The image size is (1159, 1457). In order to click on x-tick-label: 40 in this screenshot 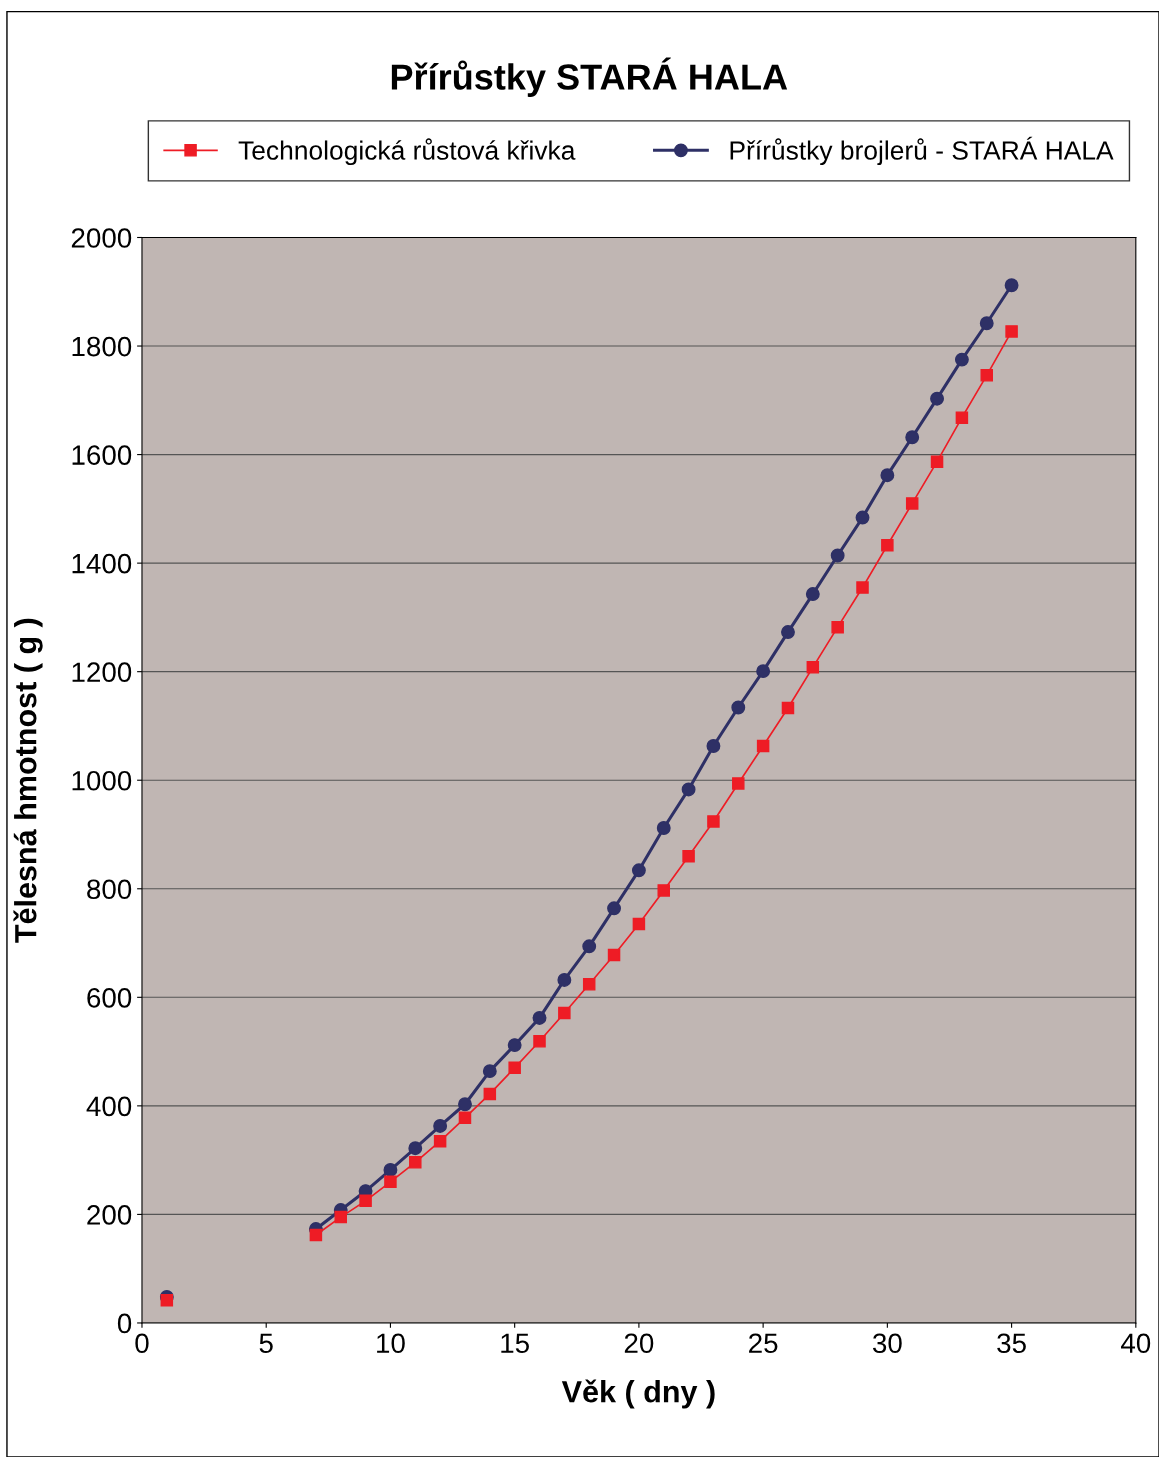, I will do `click(1136, 1343)`.